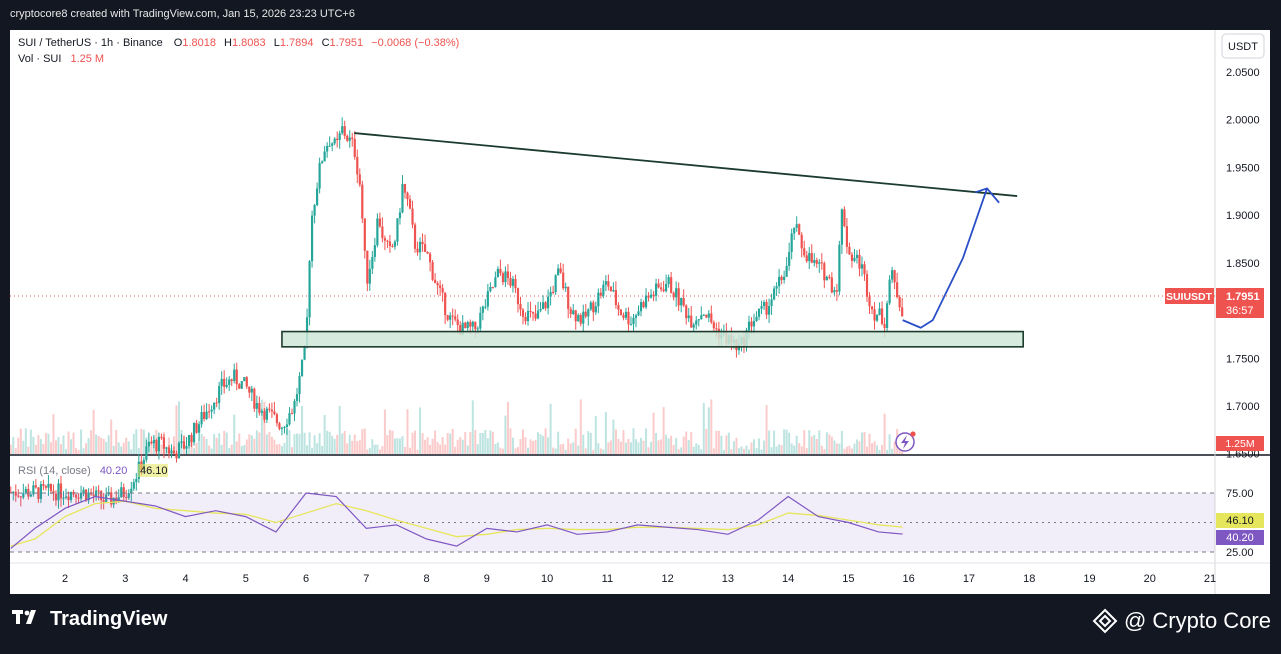  I want to click on low-value: 1.7894, so click(297, 43).